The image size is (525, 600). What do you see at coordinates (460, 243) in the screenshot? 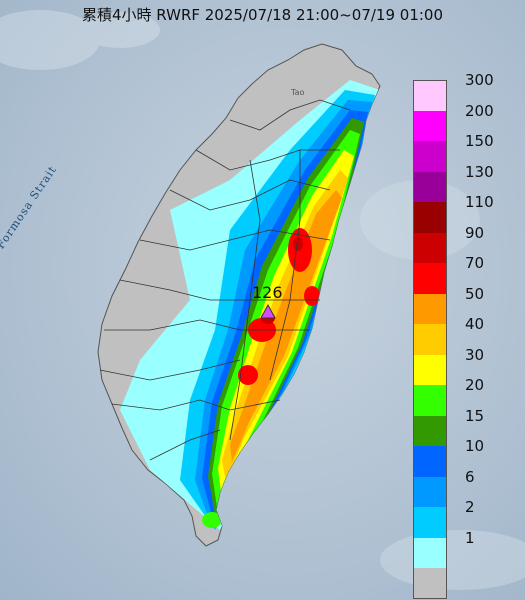
I see `legend-row: 90` at bounding box center [460, 243].